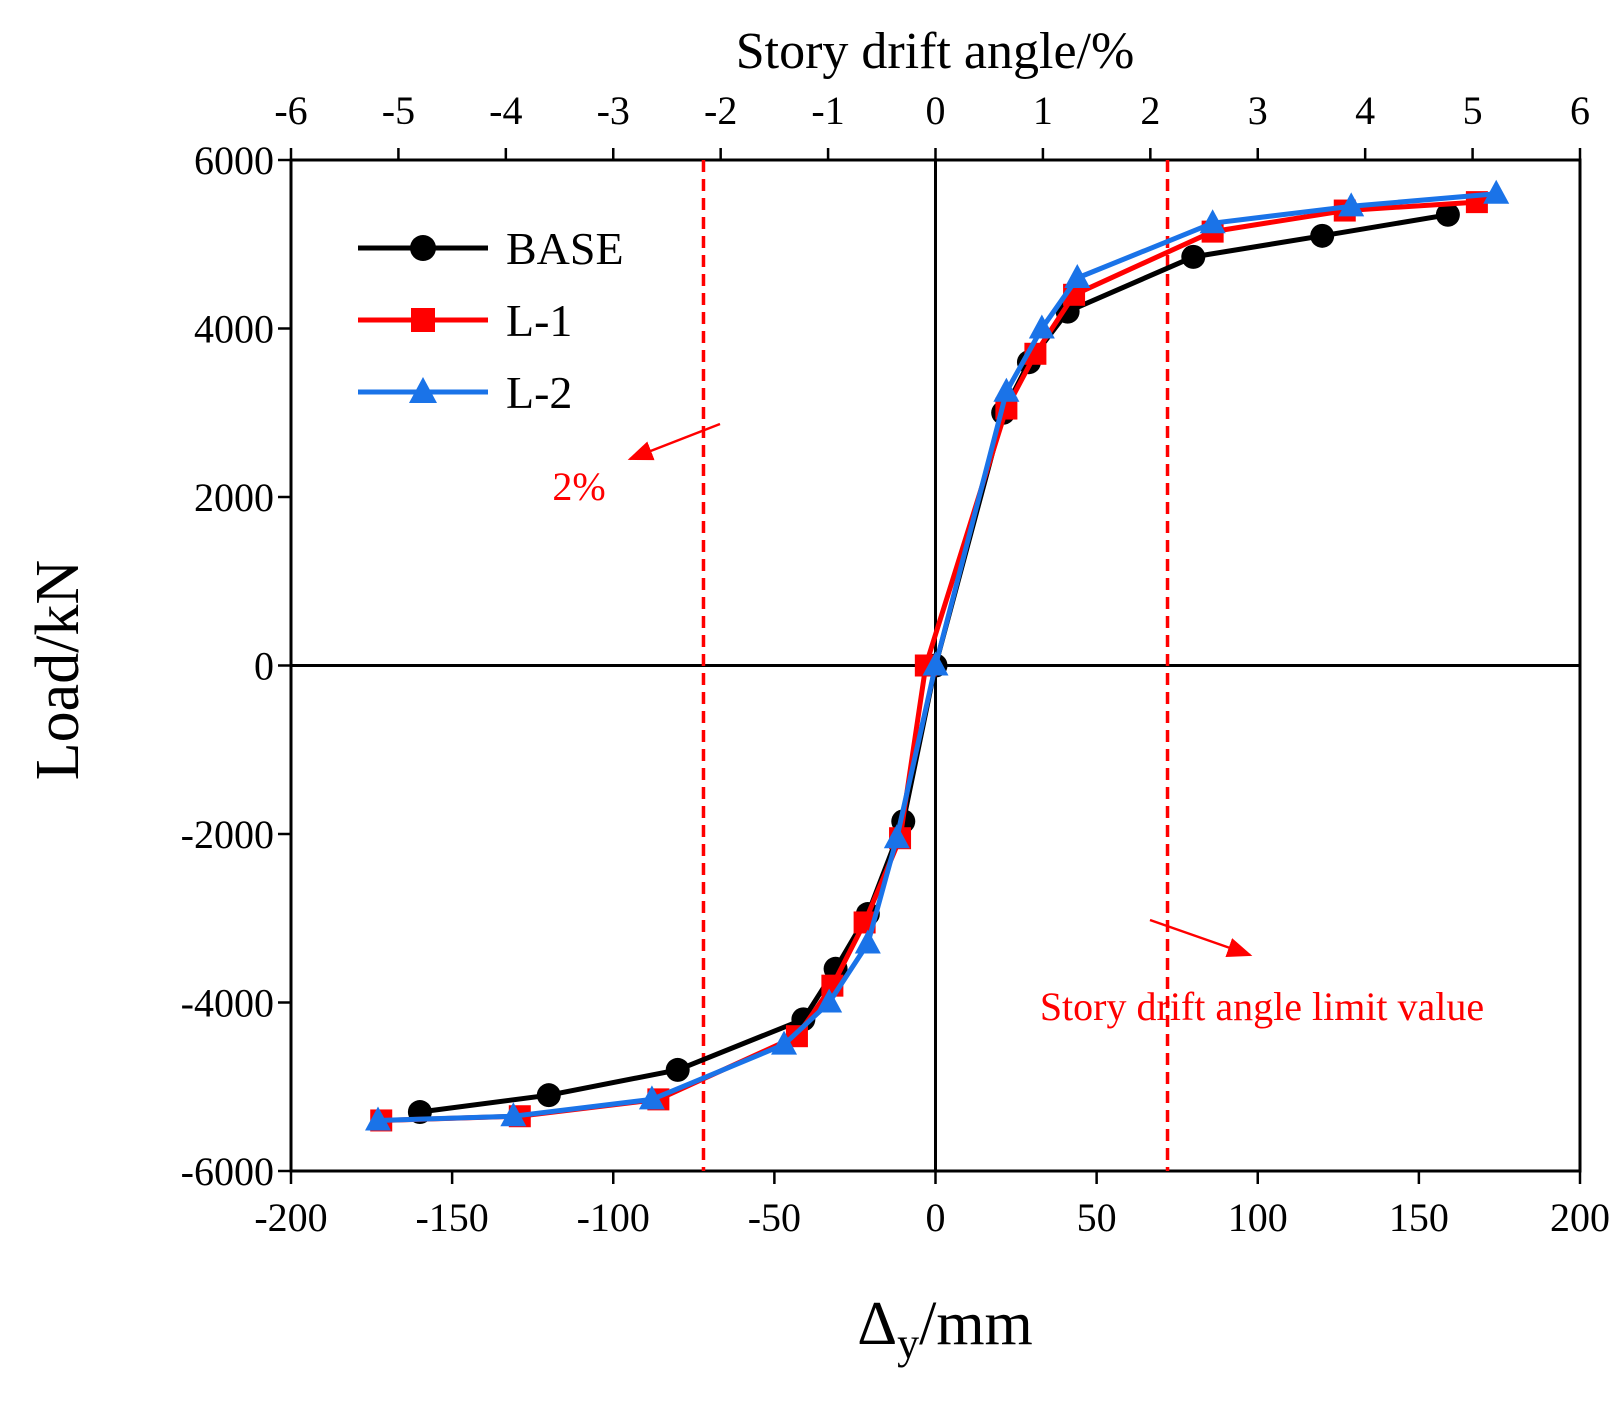  Describe the element at coordinates (423, 390) in the screenshot. I see `legend-marker-l2` at that location.